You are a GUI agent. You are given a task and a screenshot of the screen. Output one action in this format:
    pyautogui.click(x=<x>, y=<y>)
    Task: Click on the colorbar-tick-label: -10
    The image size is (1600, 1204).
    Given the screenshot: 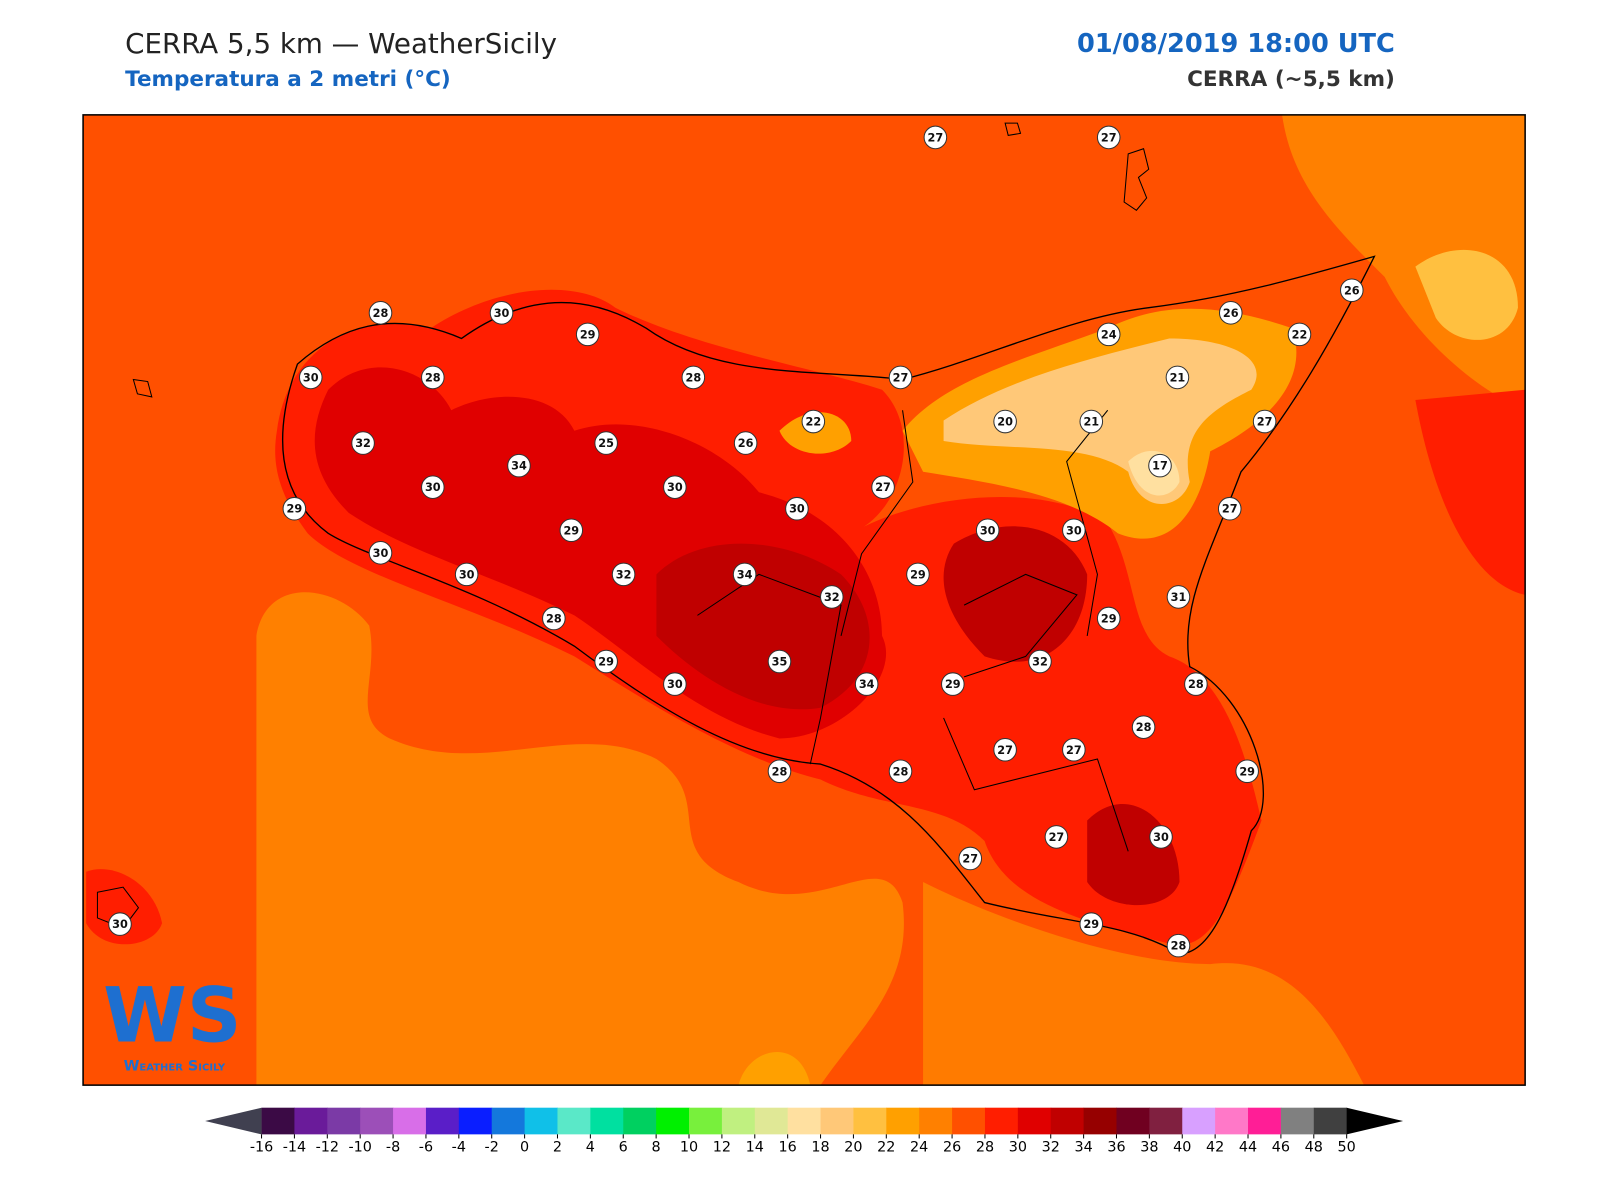 What is the action you would take?
    pyautogui.click(x=359, y=1148)
    